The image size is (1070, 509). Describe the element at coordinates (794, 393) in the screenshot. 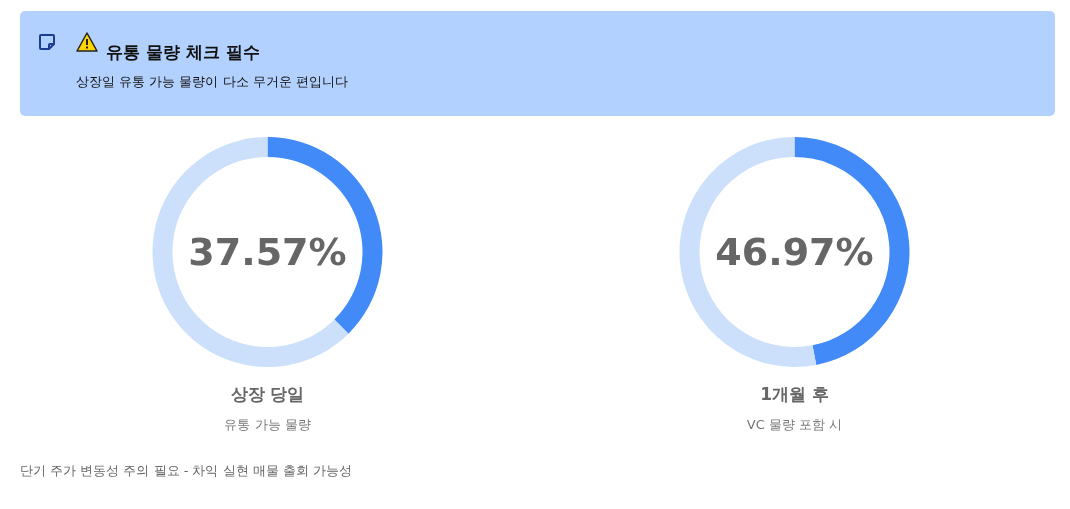

I see `text: 1개월 후` at that location.